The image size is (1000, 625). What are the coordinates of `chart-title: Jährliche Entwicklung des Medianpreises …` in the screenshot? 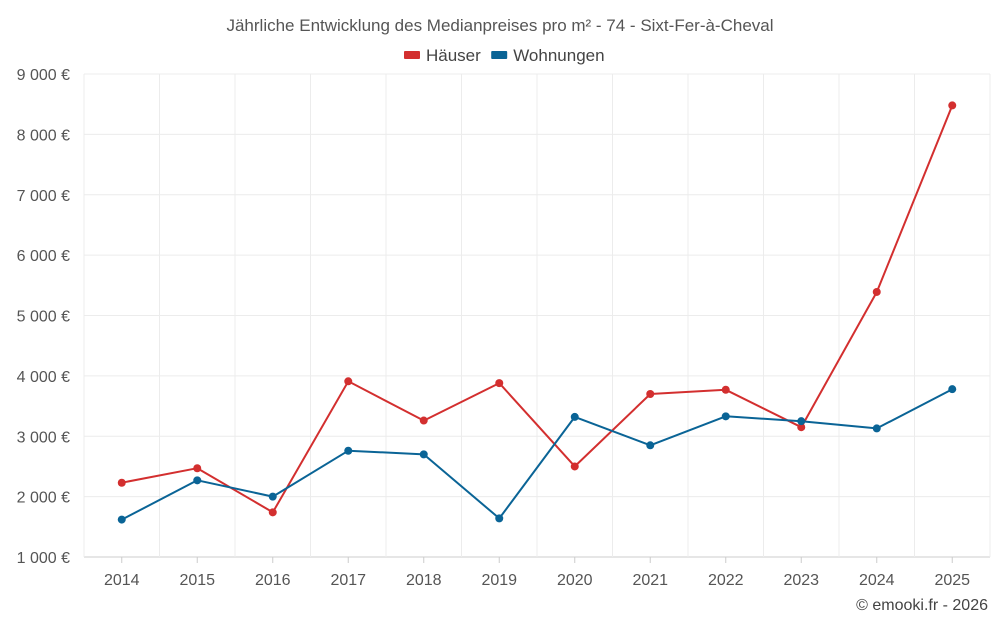 It's located at (499, 25).